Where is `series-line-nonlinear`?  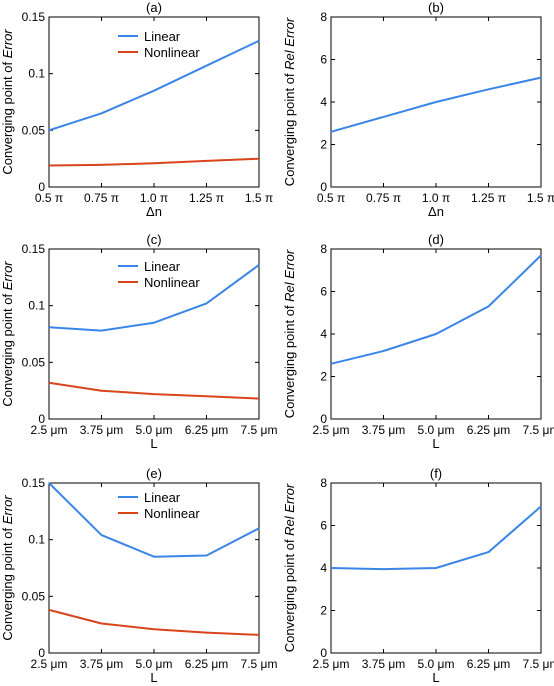
series-line-nonlinear is located at coordinates (154, 162).